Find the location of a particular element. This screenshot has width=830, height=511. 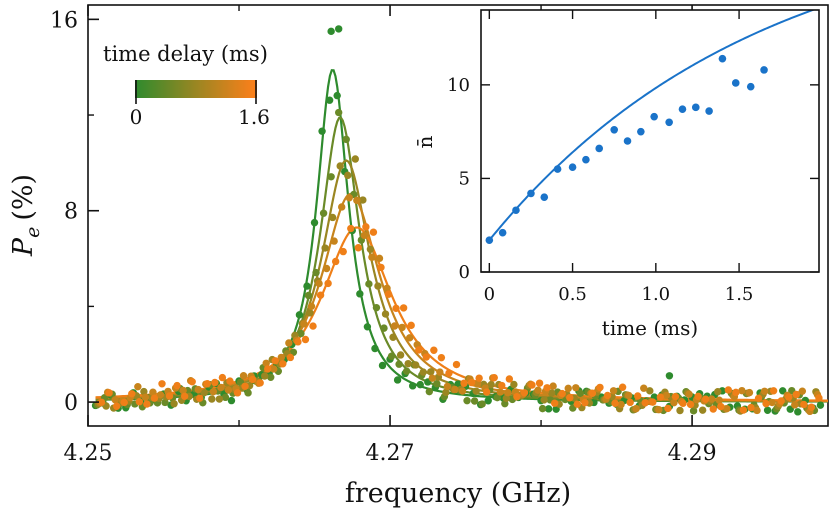

inset-y-axis-label: n̄ is located at coordinates (425, 141).